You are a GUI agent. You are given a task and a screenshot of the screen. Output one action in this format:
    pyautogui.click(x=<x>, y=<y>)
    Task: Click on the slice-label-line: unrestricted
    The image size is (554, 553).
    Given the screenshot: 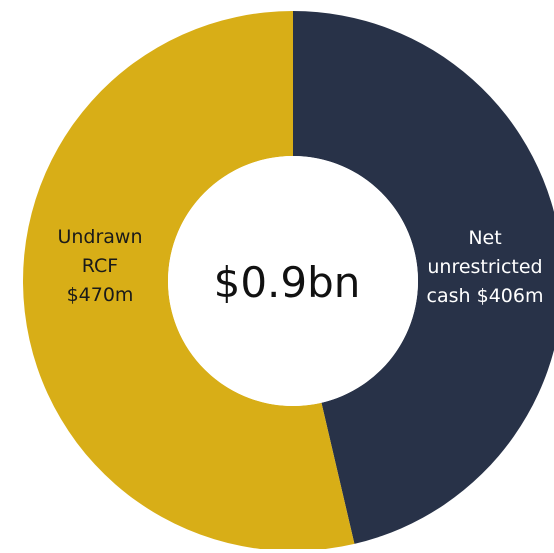 What is the action you would take?
    pyautogui.click(x=484, y=267)
    